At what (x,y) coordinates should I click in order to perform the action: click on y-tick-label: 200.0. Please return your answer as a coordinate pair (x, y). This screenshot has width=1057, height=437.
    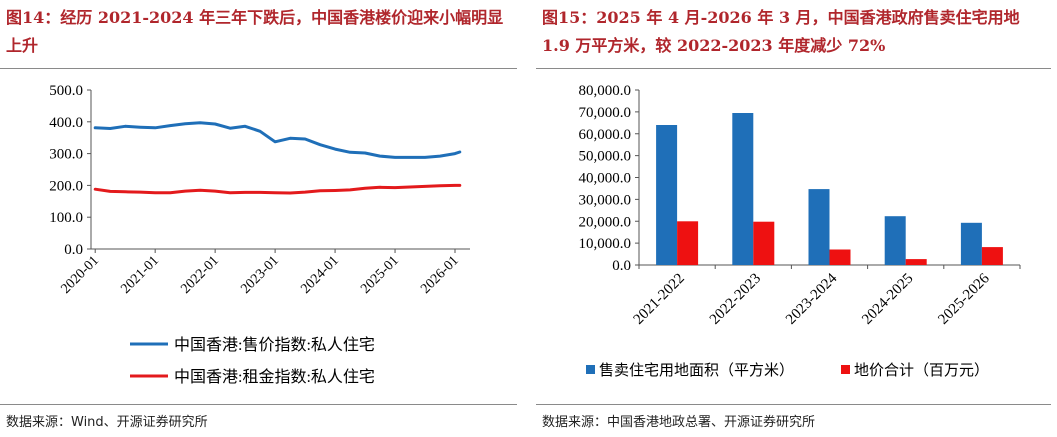
    Looking at the image, I should click on (66, 186).